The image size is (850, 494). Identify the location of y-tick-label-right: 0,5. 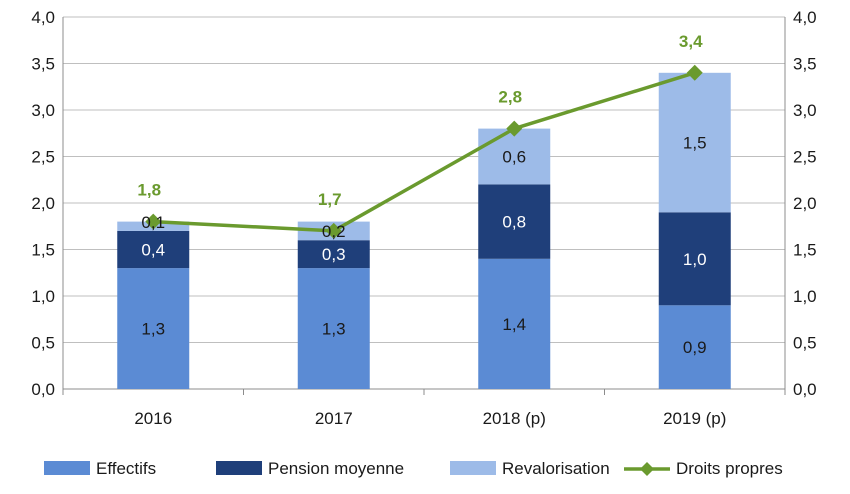
(805, 343).